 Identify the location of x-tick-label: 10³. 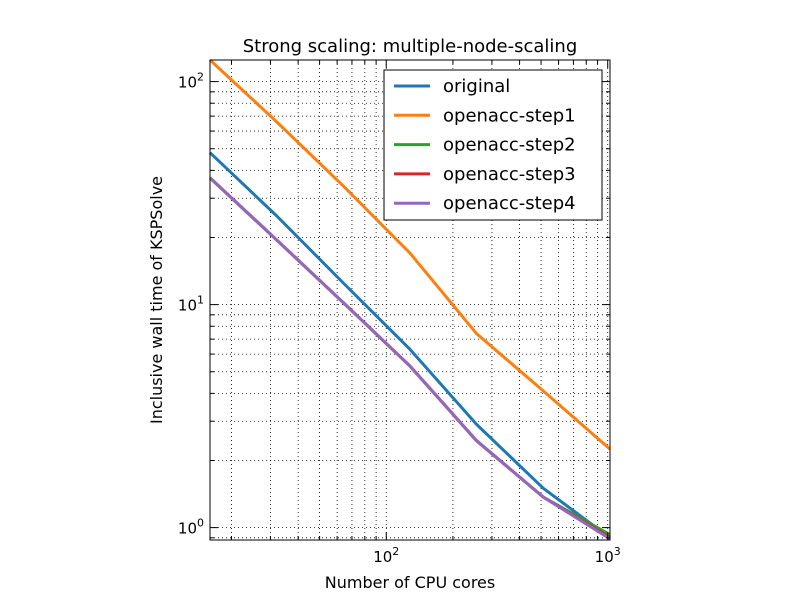
(608, 555).